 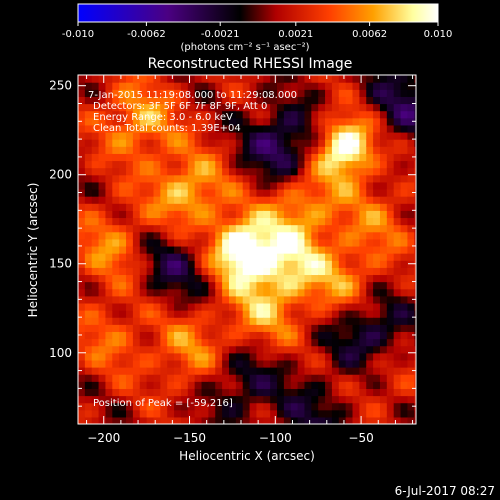 What do you see at coordinates (244, 47) in the screenshot?
I see `colorbar-units: (photons cm⁻² s⁻¹ asec⁻²)` at bounding box center [244, 47].